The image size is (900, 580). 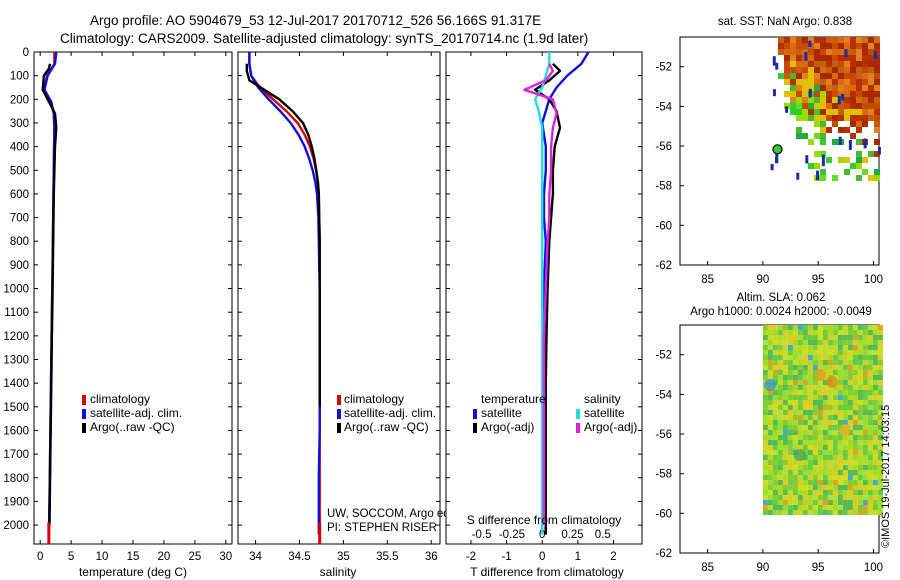 I want to click on x-tick-label: -1, so click(x=506, y=557).